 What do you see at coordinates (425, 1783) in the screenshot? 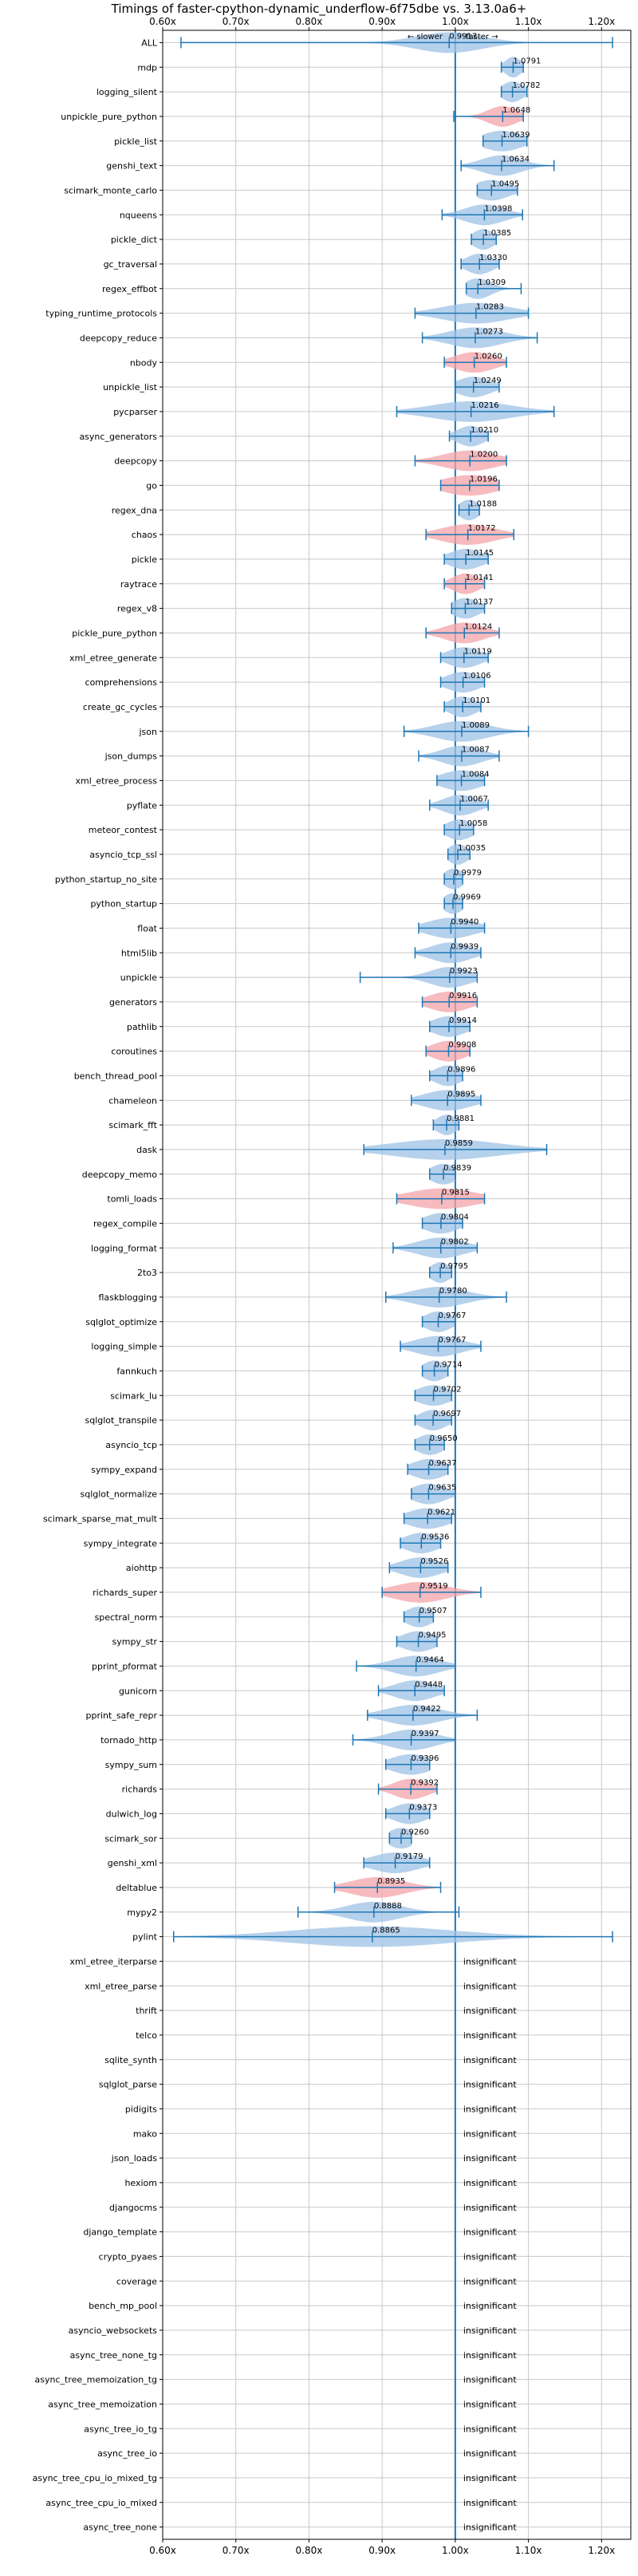
I see `value-label: 0.9392` at bounding box center [425, 1783].